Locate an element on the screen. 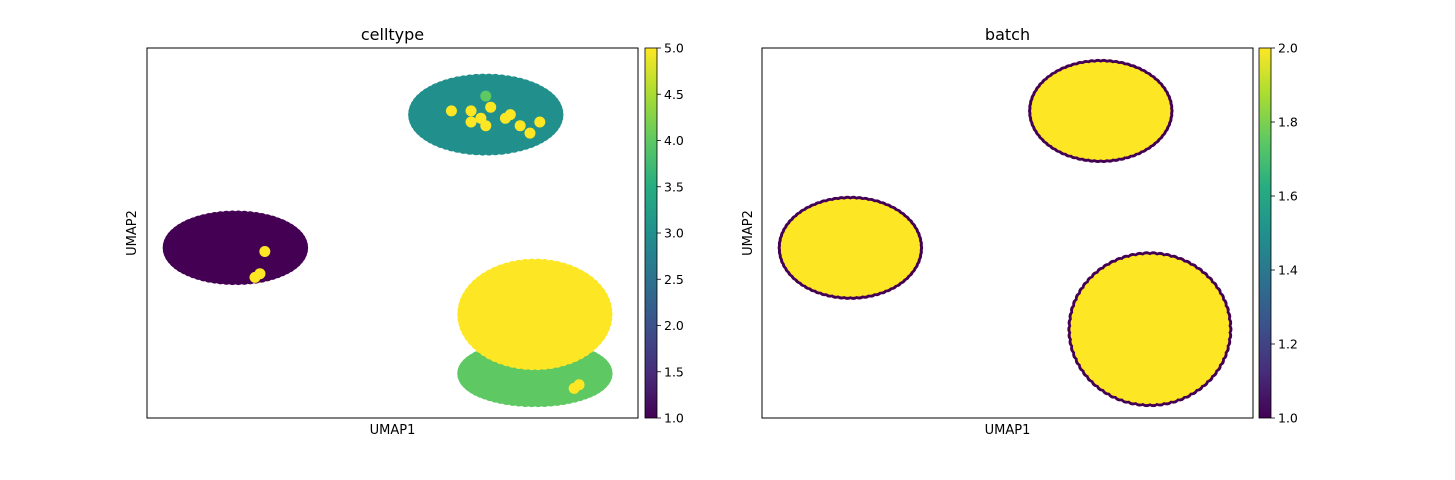 The image size is (1455, 480). colorbar-tick-label: 3.0 is located at coordinates (674, 233).